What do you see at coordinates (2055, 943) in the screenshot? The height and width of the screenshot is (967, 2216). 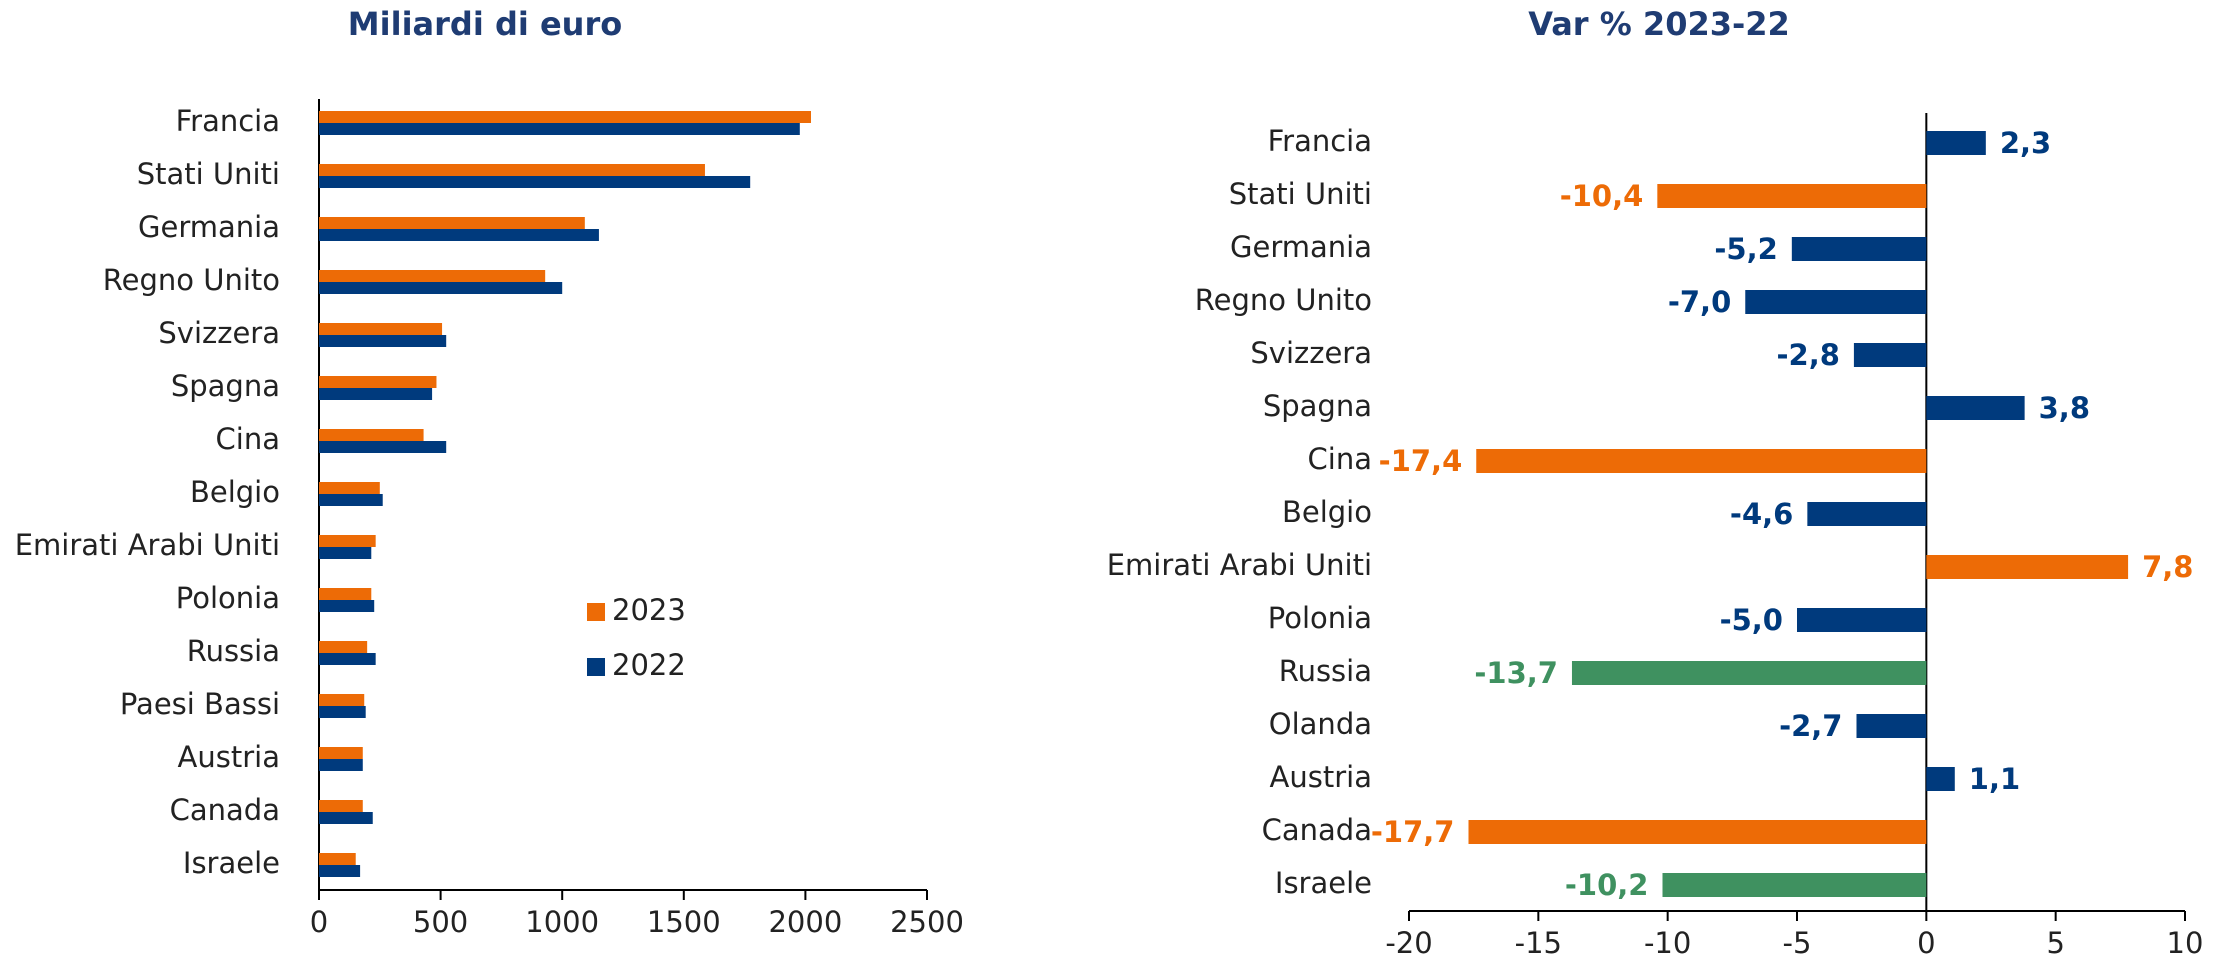 I see `x-tick-label: 5` at bounding box center [2055, 943].